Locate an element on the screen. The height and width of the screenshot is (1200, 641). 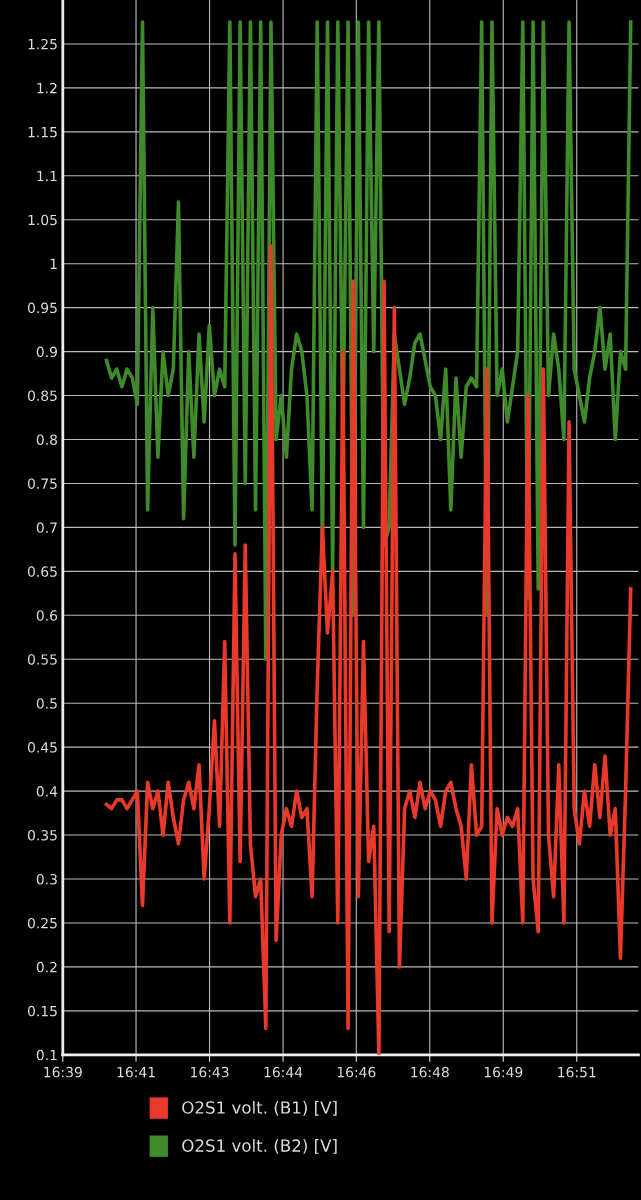
y-tick-label: 1.25 is located at coordinates (42, 44).